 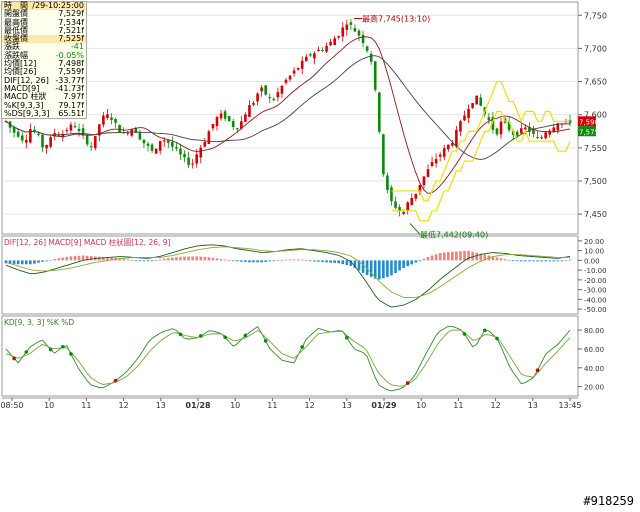 I want to click on kd-panel-title: KD[9, 3, 3] %K %D, so click(x=39, y=322).